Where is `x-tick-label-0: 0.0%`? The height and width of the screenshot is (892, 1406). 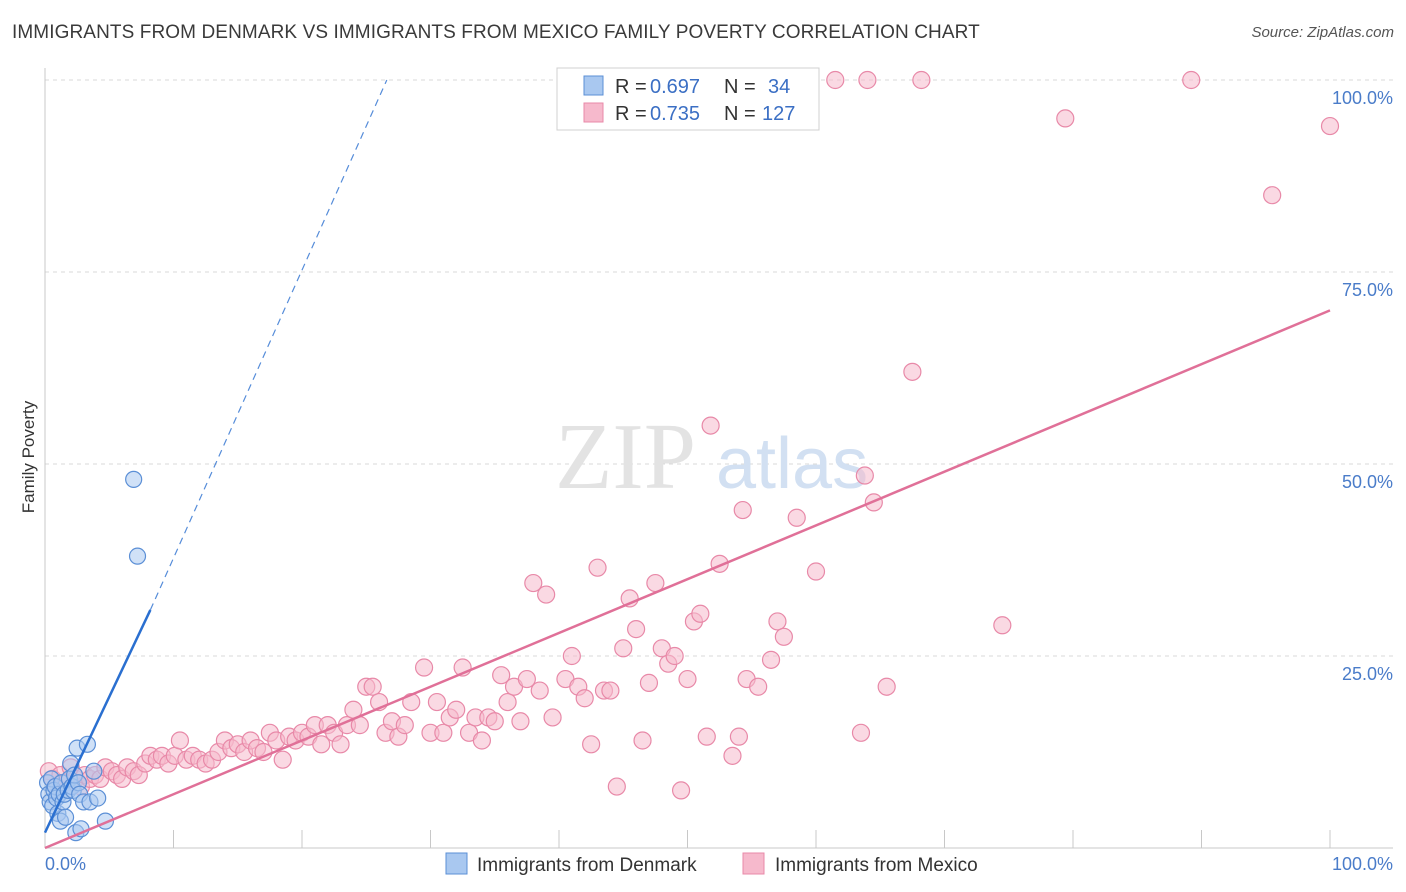 x-tick-label-0: 0.0% is located at coordinates (65, 864).